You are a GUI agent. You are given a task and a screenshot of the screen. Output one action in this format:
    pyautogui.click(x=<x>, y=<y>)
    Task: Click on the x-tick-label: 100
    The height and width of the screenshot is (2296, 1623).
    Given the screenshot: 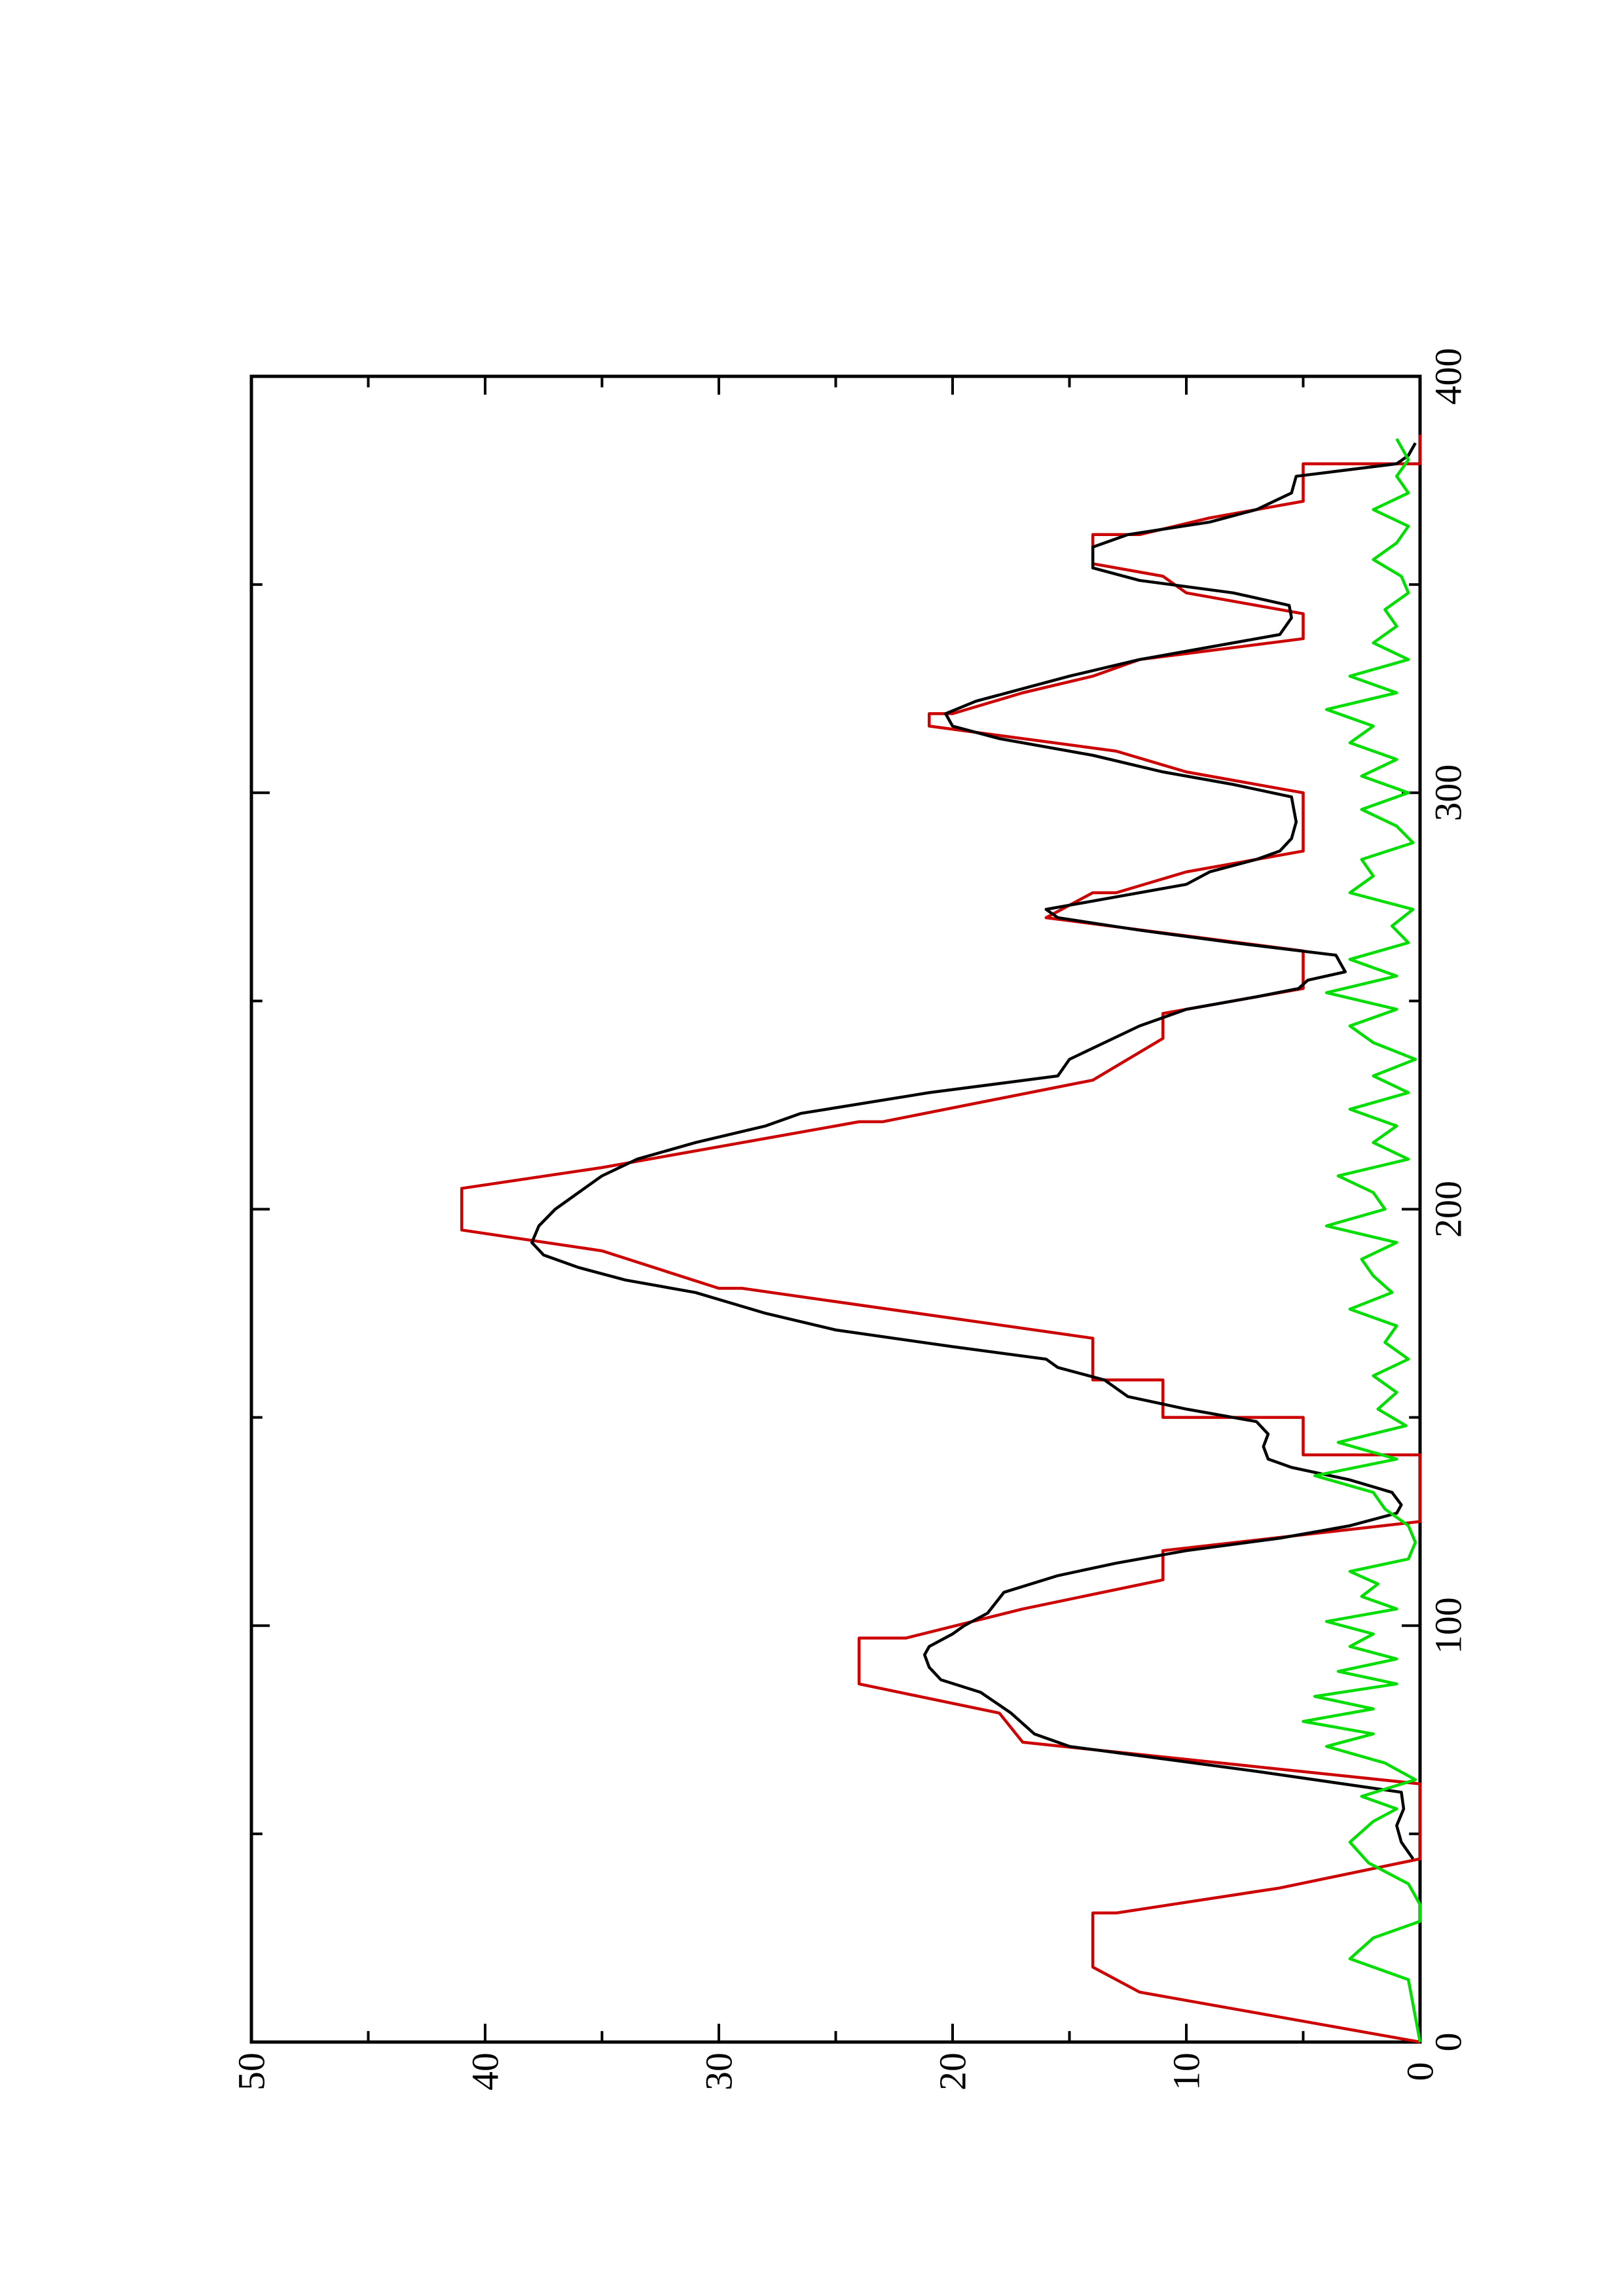 What is the action you would take?
    pyautogui.click(x=1448, y=1625)
    